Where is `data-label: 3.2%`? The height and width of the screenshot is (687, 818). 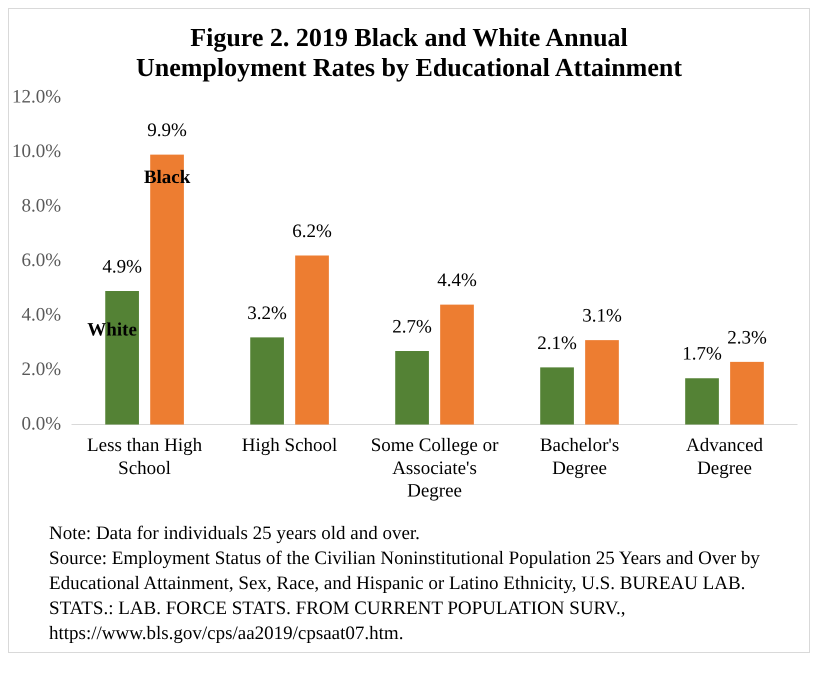 data-label: 3.2% is located at coordinates (267, 313).